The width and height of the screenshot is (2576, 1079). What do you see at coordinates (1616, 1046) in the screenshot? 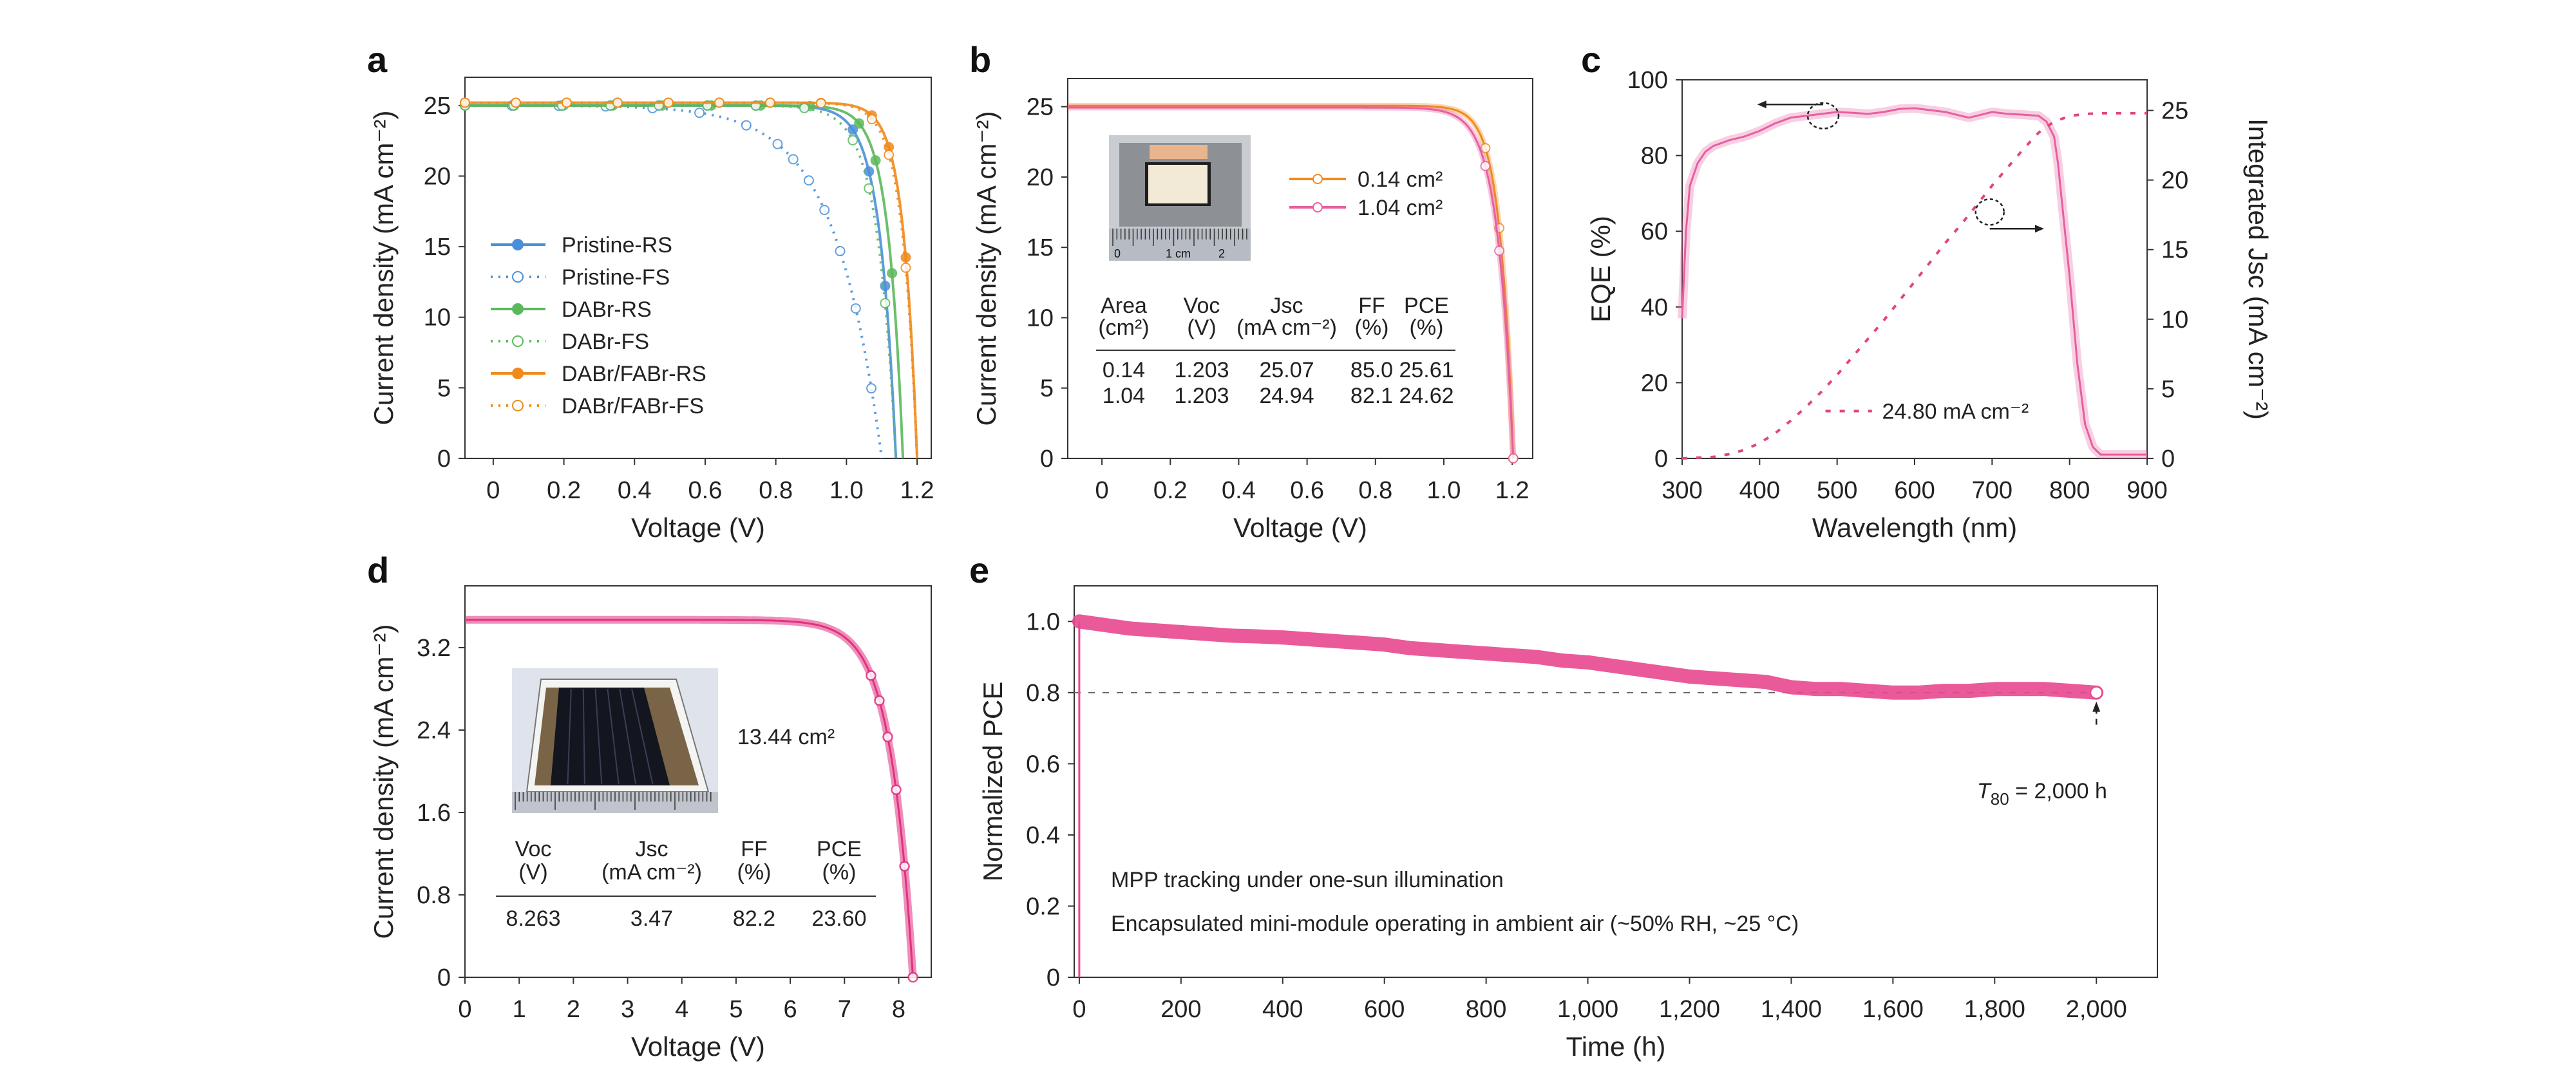
I see `x-axis-label: Time (h)` at bounding box center [1616, 1046].